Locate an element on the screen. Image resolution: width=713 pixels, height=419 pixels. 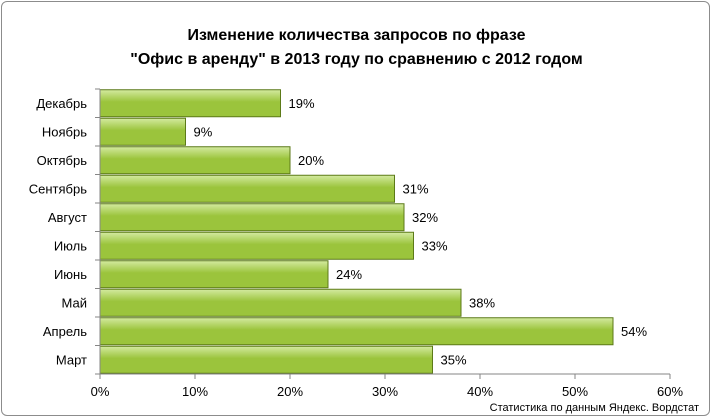
data-label: 38% is located at coordinates (482, 302).